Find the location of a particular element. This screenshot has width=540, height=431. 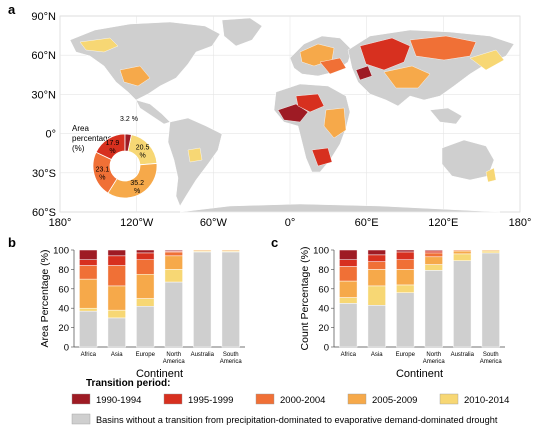

legend-swatch-1990-1994 is located at coordinates (81, 399).